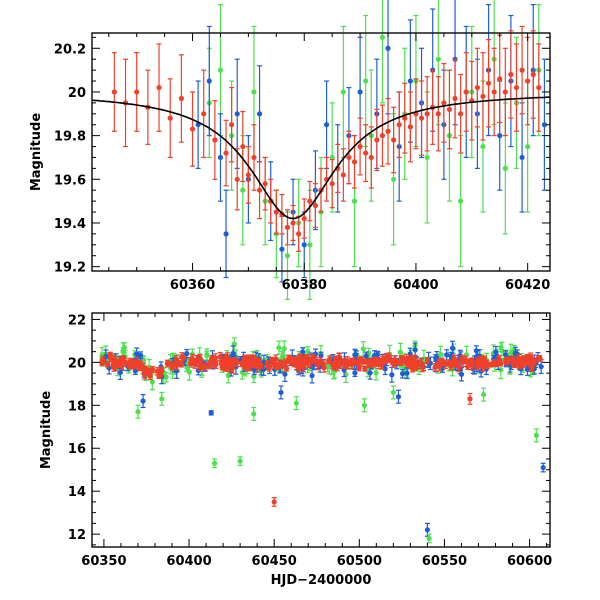 This screenshot has width=600, height=600. I want to click on bottom-y-axis-title: Magnitude, so click(46, 430).